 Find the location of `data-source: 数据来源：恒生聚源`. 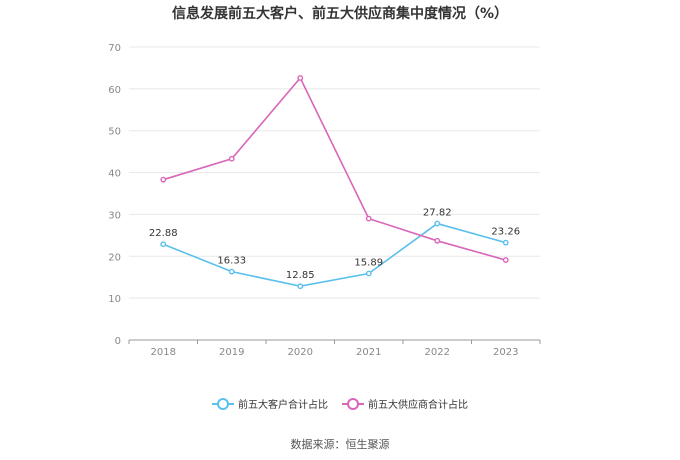

data-source: 数据来源：恒生聚源 is located at coordinates (340, 444).